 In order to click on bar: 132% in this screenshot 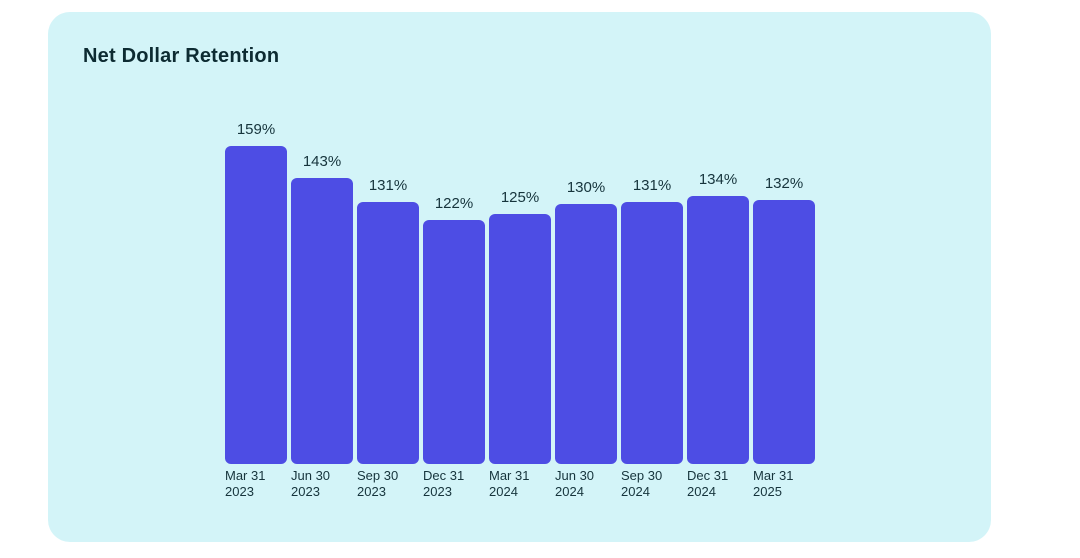, I will do `click(784, 319)`.